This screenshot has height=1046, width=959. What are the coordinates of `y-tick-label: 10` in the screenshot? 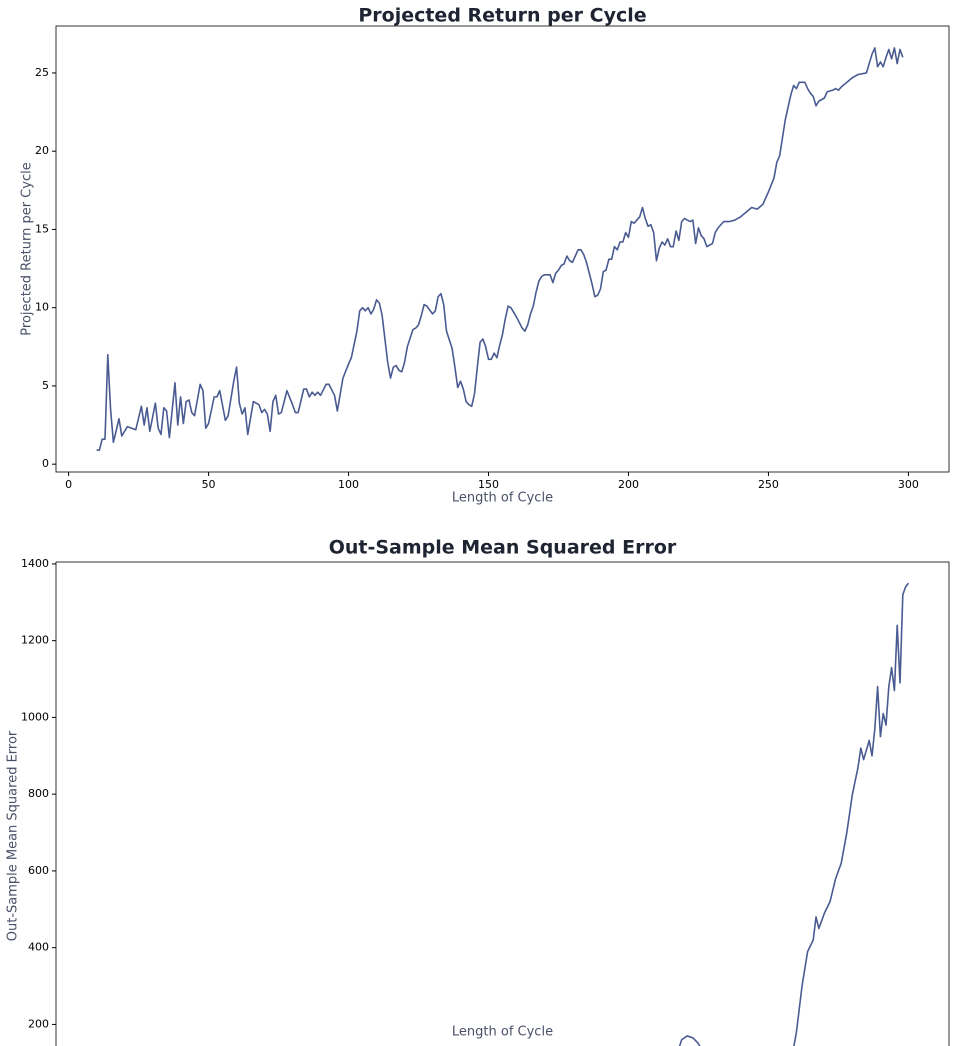 It's located at (42, 307).